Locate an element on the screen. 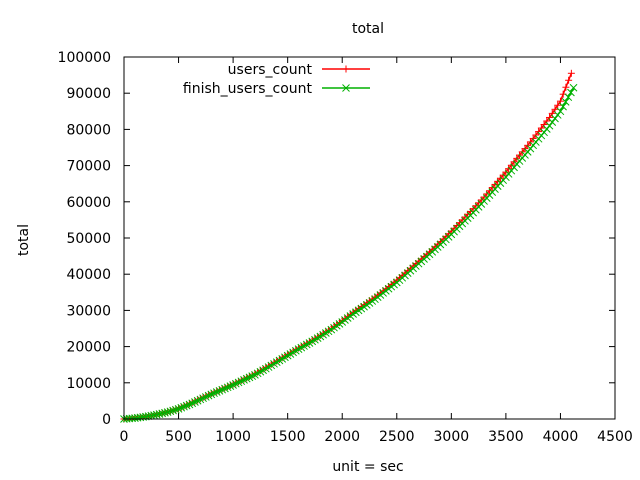 The height and width of the screenshot is (480, 640). x-tick-label: 4000 is located at coordinates (561, 437).